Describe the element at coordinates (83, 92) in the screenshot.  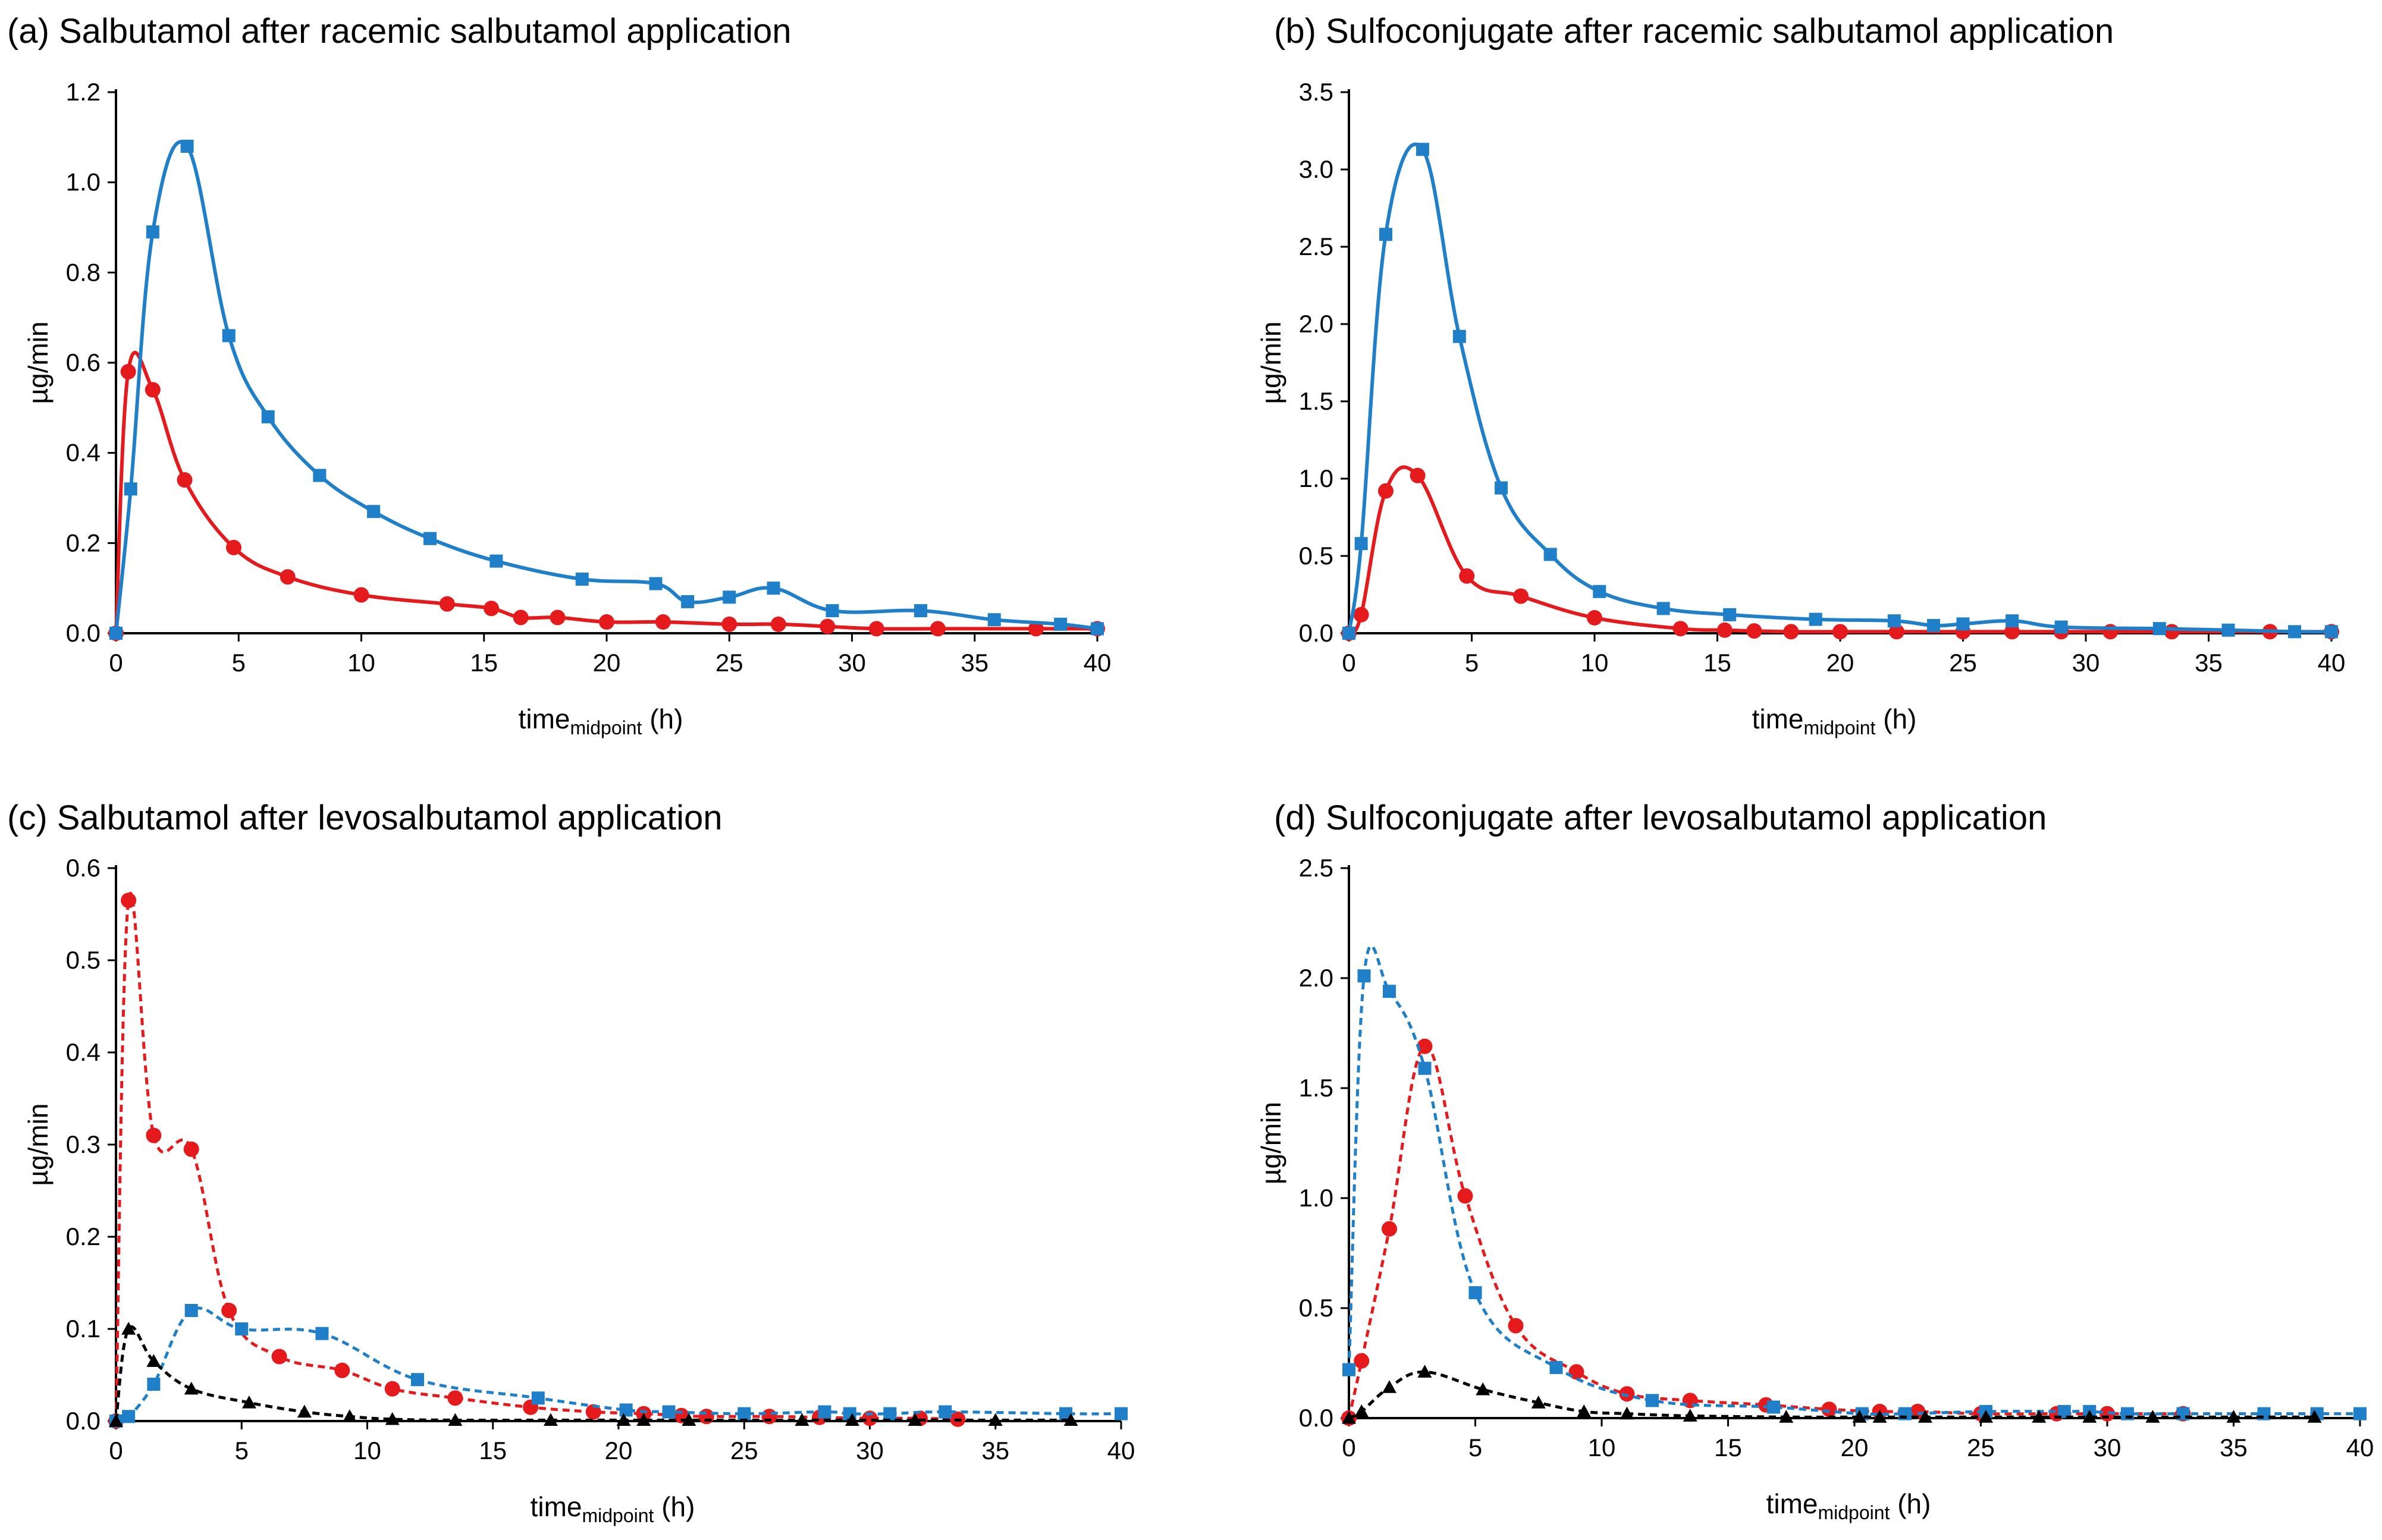
I see `y-tick-label: 1.2` at that location.